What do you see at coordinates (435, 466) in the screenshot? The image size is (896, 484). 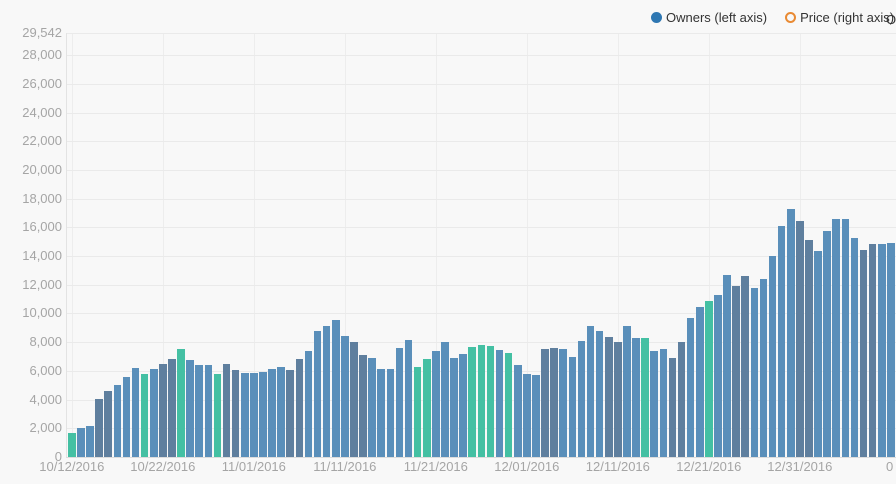 I see `x-axis-label: 11/21/2016` at bounding box center [435, 466].